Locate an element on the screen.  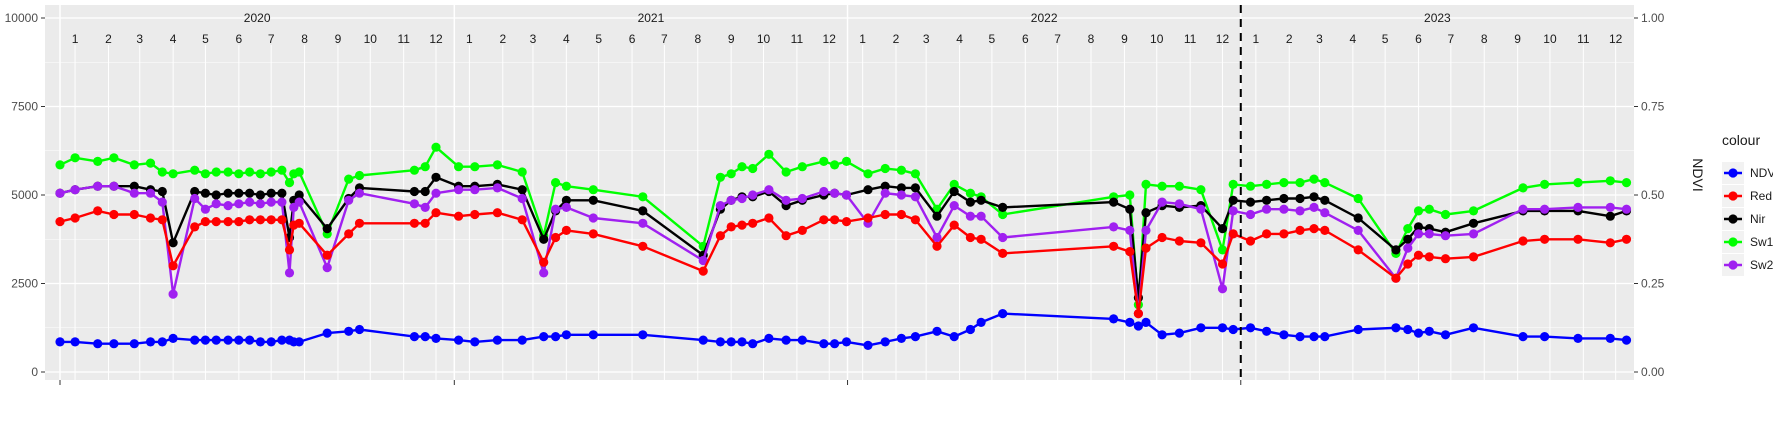
legend-label: Red is located at coordinates (1761, 196).